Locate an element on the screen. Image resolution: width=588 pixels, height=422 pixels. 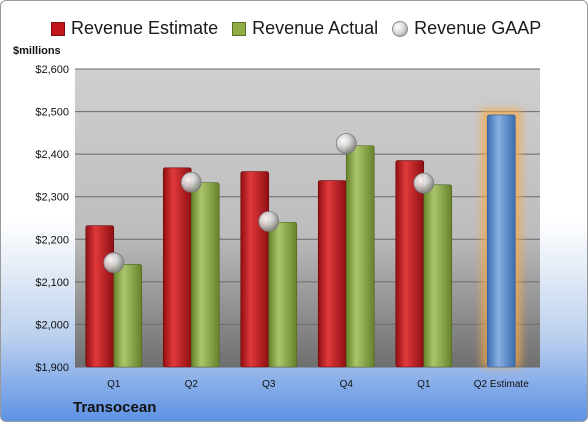
x-tick-label: Q2 is located at coordinates (192, 384).